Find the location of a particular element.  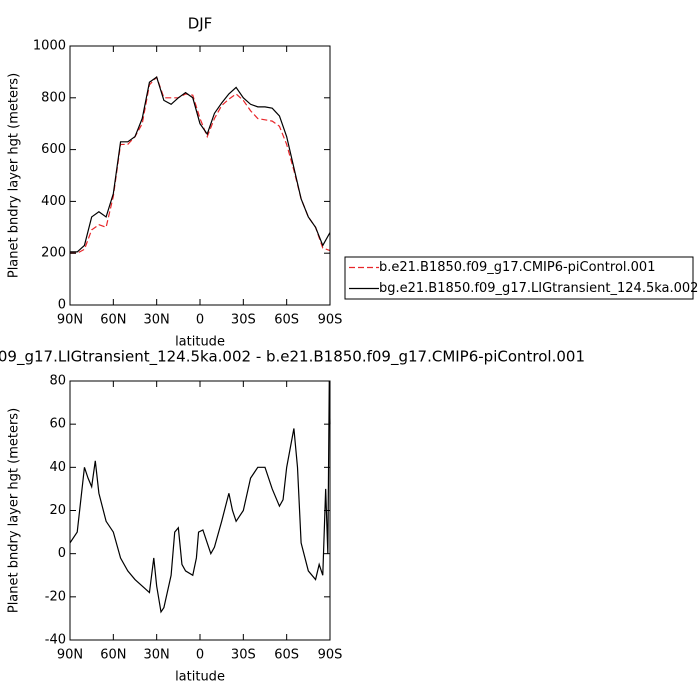

y-tick-label: -40 is located at coordinates (55, 640).